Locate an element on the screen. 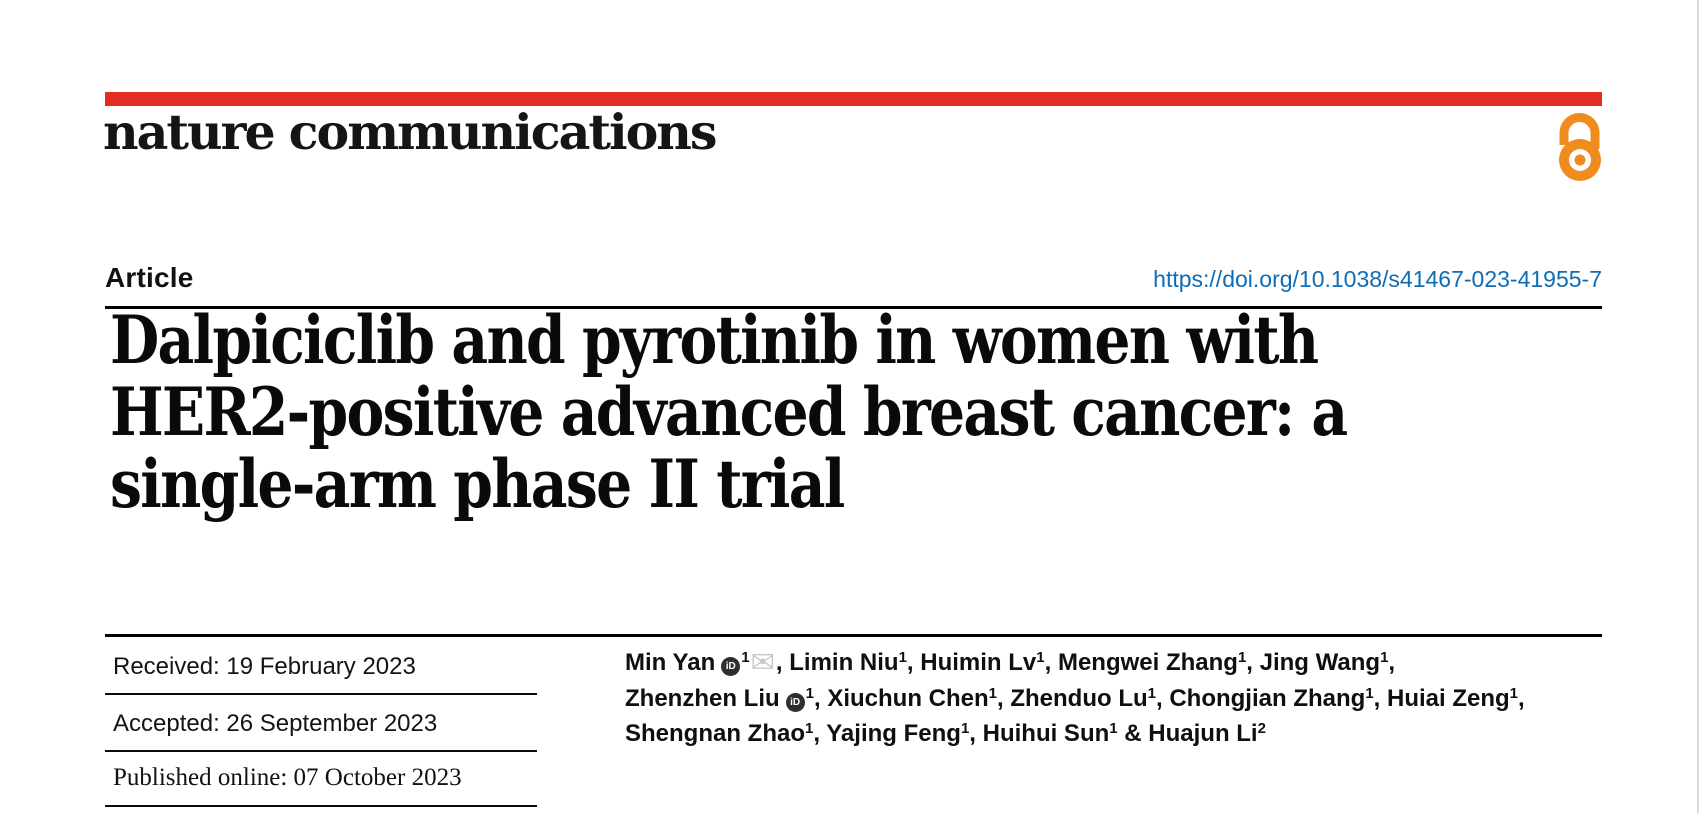 Image resolution: width=1701 pixels, height=813 pixels. article-type-label: Article is located at coordinates (149, 277).